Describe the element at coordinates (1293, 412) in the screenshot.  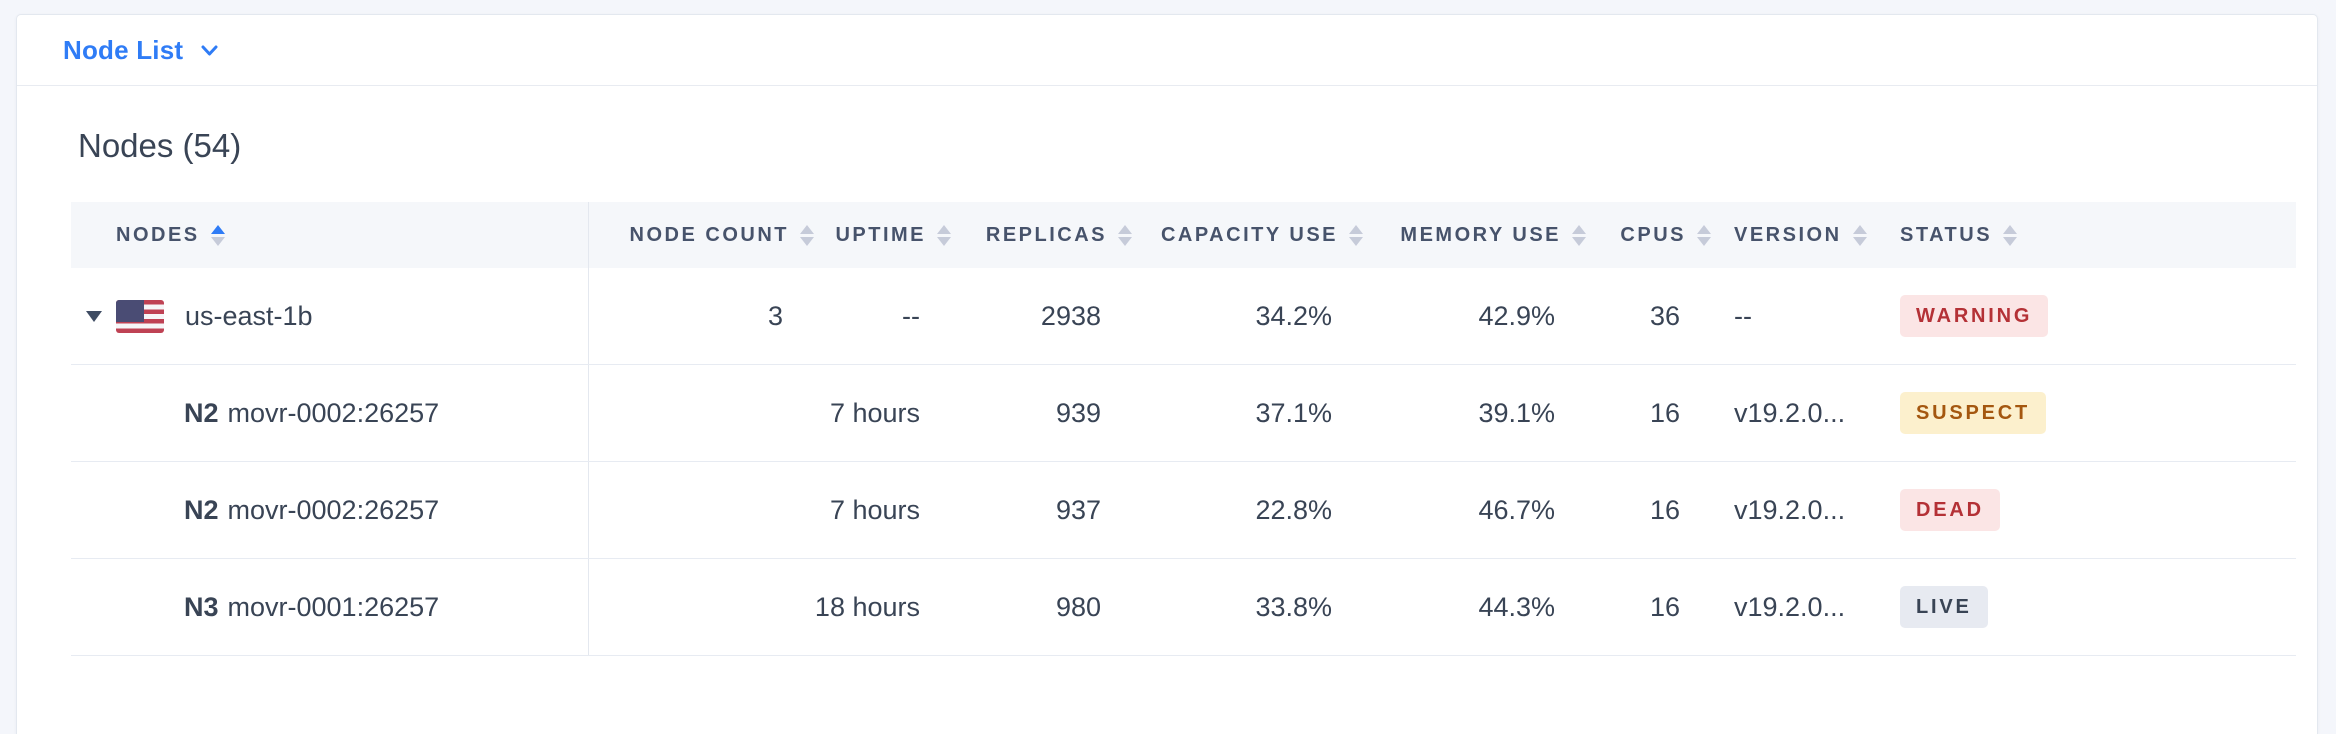
I see `cell-capacity-use: 37.1%` at that location.